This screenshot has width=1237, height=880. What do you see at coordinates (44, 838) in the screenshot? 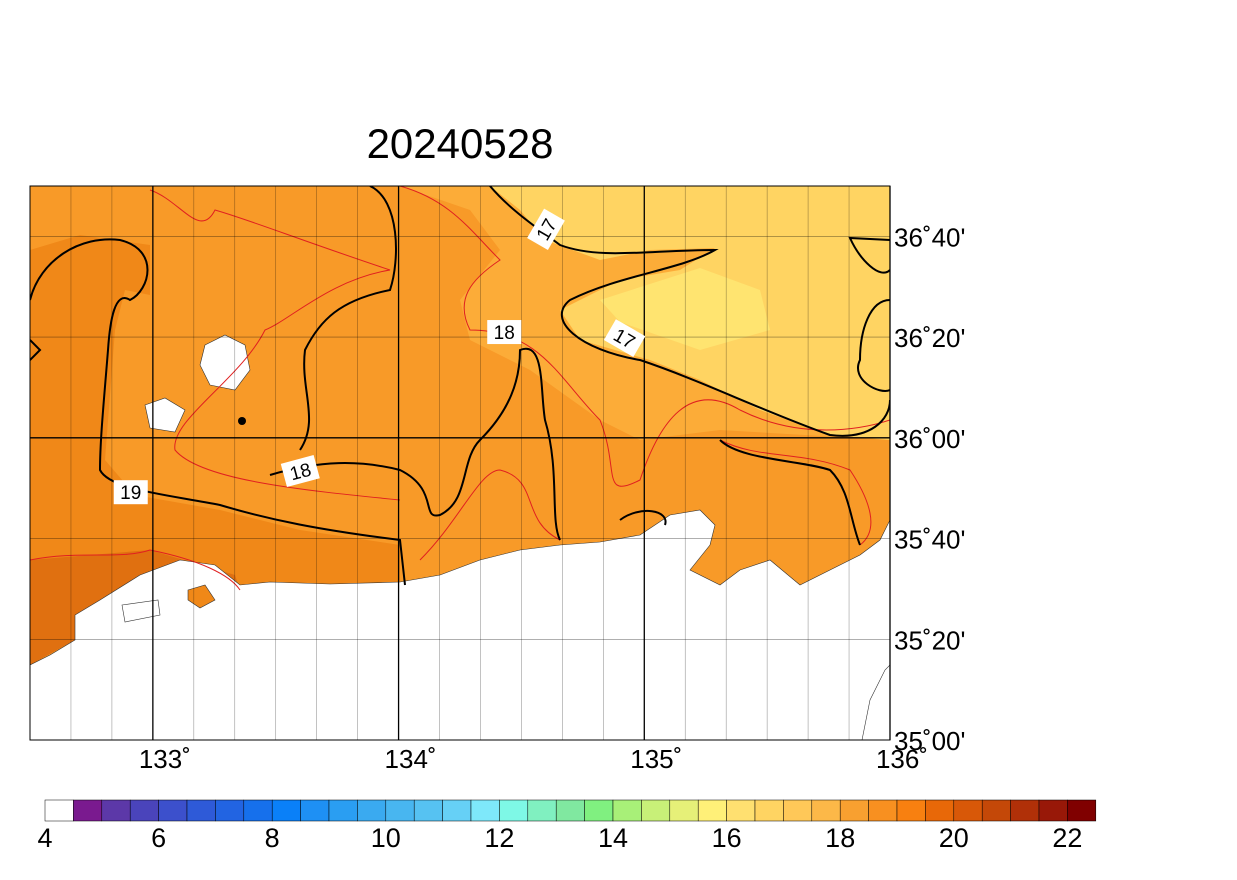
I see `colorbar-label: 4` at bounding box center [44, 838].